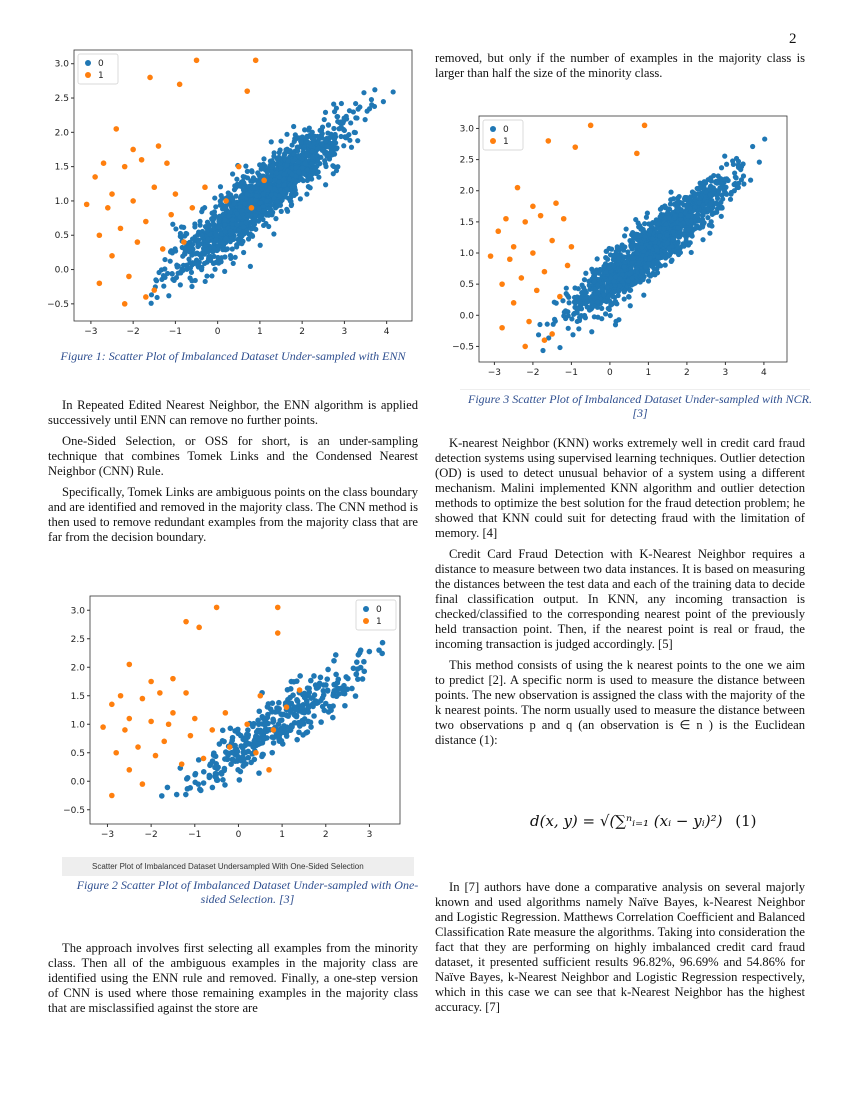 The height and width of the screenshot is (1100, 850). I want to click on x-tick-label: 4, so click(387, 332).